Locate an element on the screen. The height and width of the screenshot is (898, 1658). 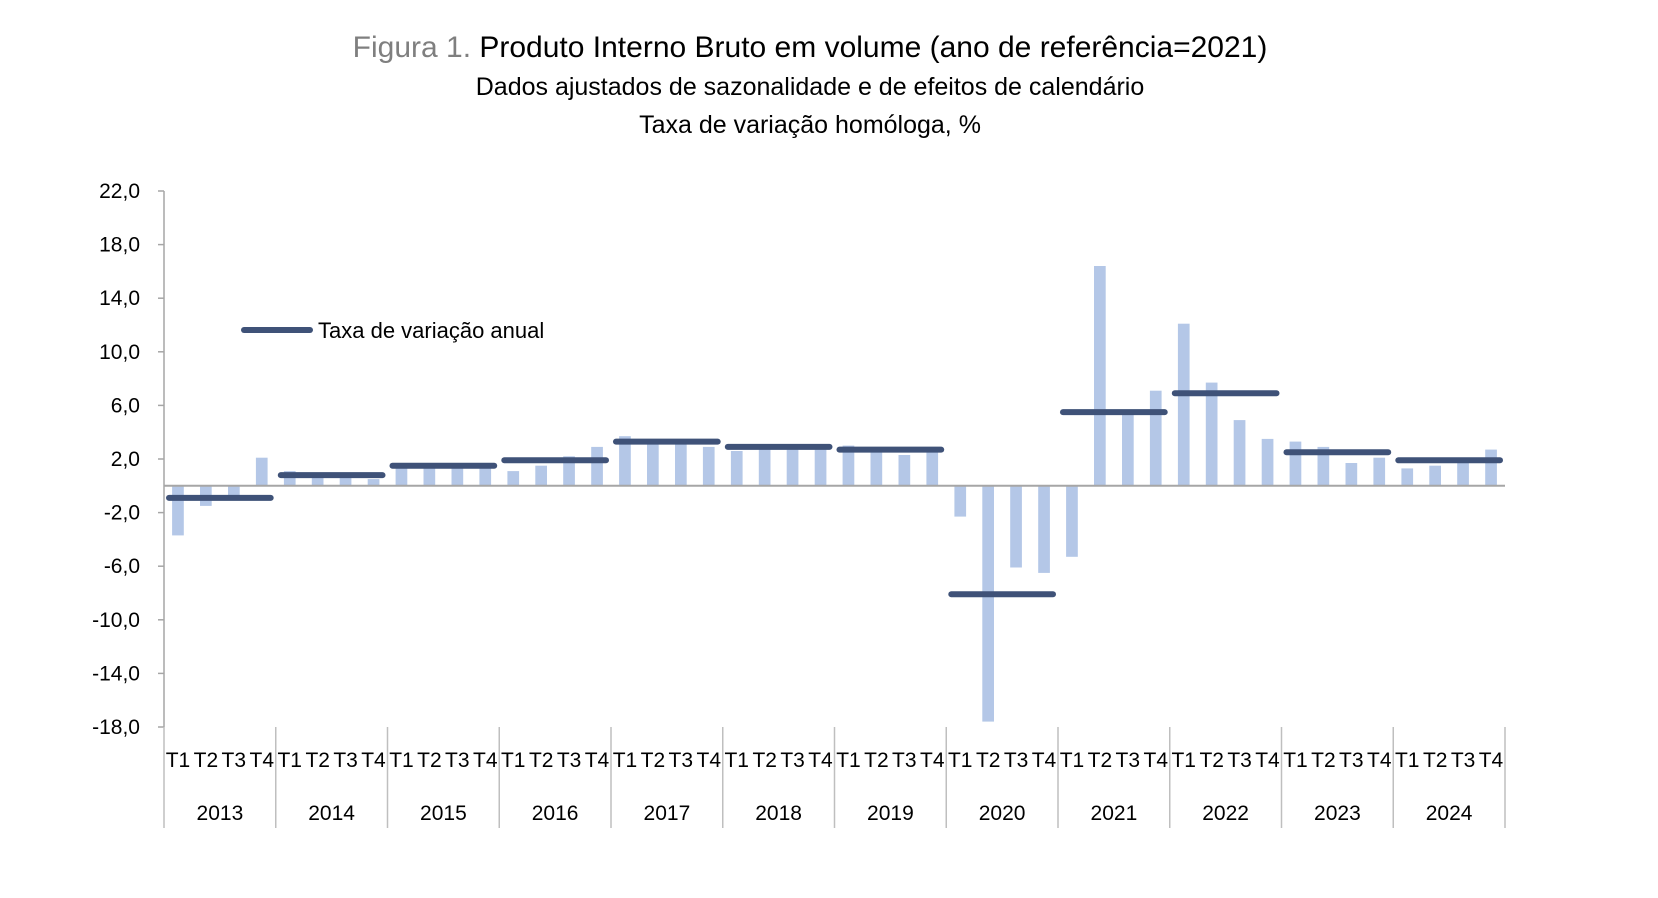
year-label: 2022 is located at coordinates (1225, 813).